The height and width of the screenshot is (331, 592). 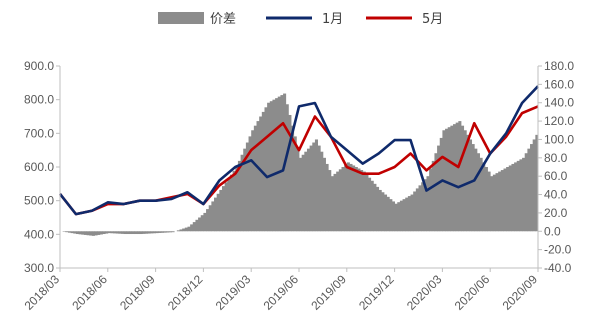 What do you see at coordinates (558, 268) in the screenshot?
I see `y-right-tick-label: -40.0` at bounding box center [558, 268].